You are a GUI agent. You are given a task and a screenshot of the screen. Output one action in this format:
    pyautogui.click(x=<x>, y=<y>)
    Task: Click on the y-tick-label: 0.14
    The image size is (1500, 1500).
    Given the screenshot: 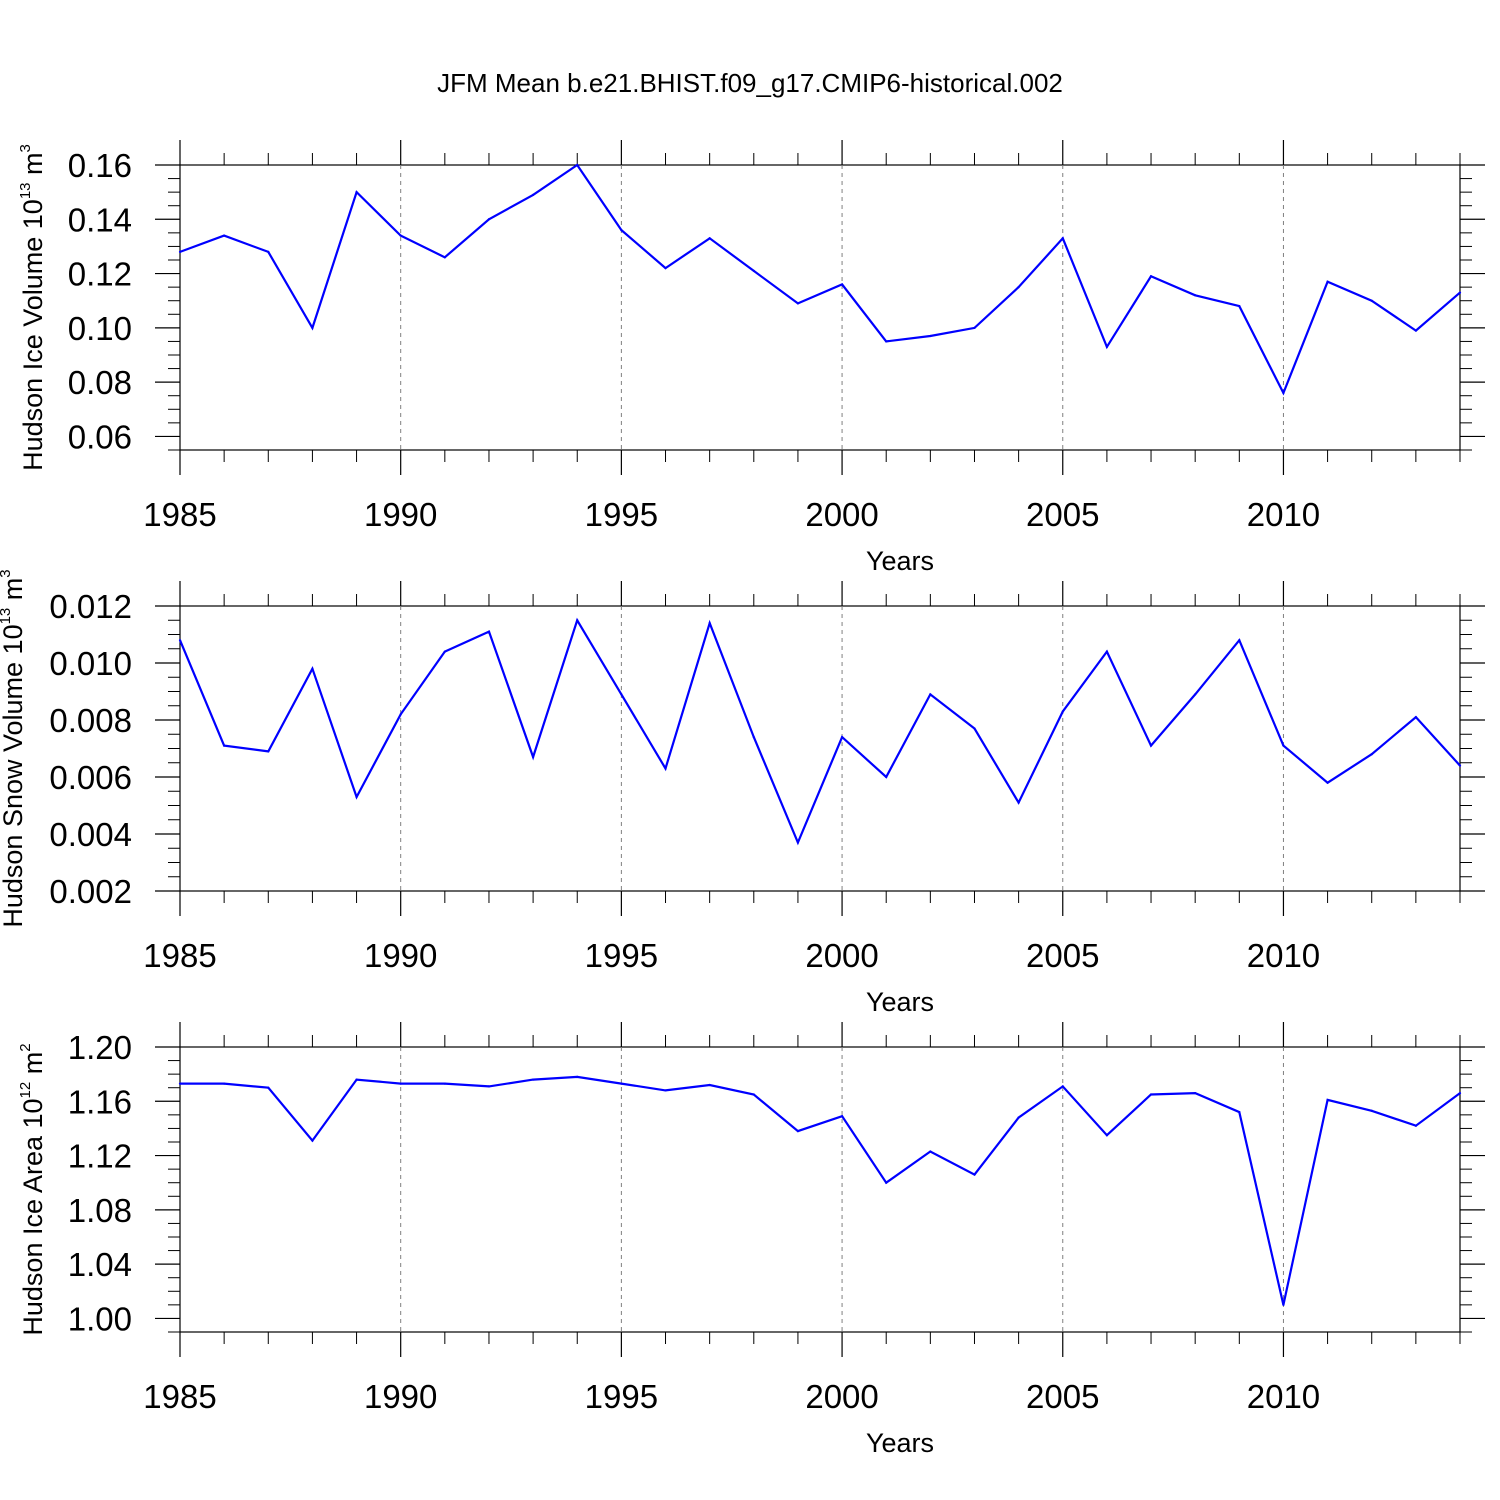 What is the action you would take?
    pyautogui.click(x=100, y=219)
    